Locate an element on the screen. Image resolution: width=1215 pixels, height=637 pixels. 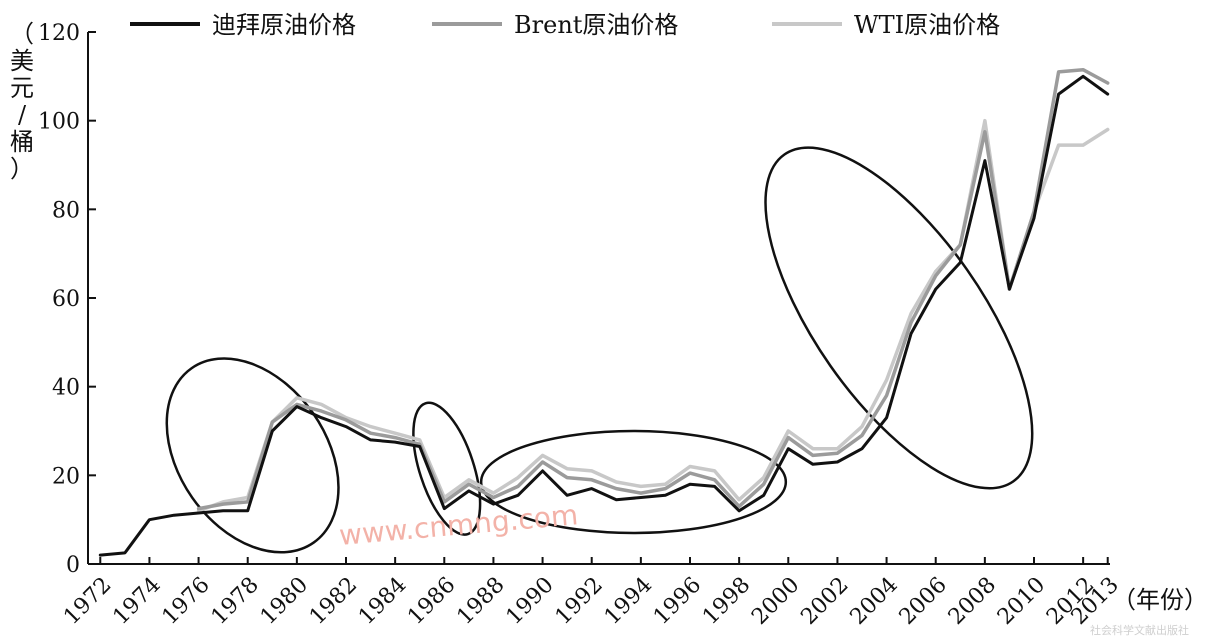
y-axis-title: （美元/桶） is located at coordinates (22, 101).